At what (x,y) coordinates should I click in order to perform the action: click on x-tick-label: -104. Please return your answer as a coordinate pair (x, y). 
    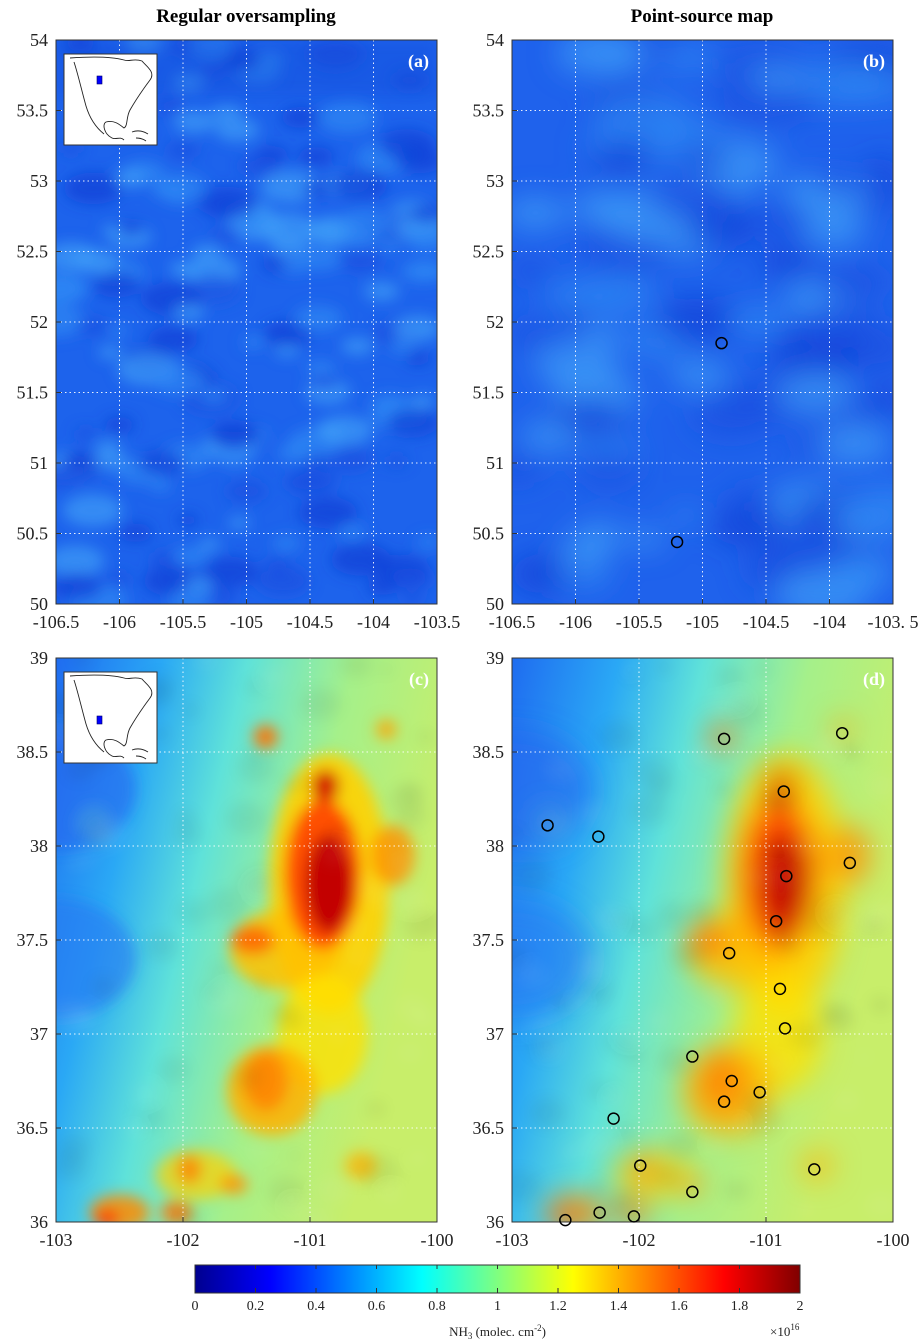
    Looking at the image, I should click on (373, 622).